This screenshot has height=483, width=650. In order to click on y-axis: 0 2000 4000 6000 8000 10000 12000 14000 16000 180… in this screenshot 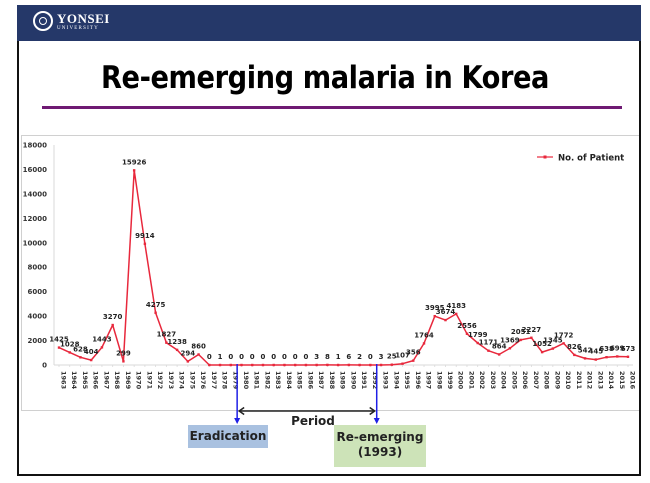, I will do `click(39, 256)`.